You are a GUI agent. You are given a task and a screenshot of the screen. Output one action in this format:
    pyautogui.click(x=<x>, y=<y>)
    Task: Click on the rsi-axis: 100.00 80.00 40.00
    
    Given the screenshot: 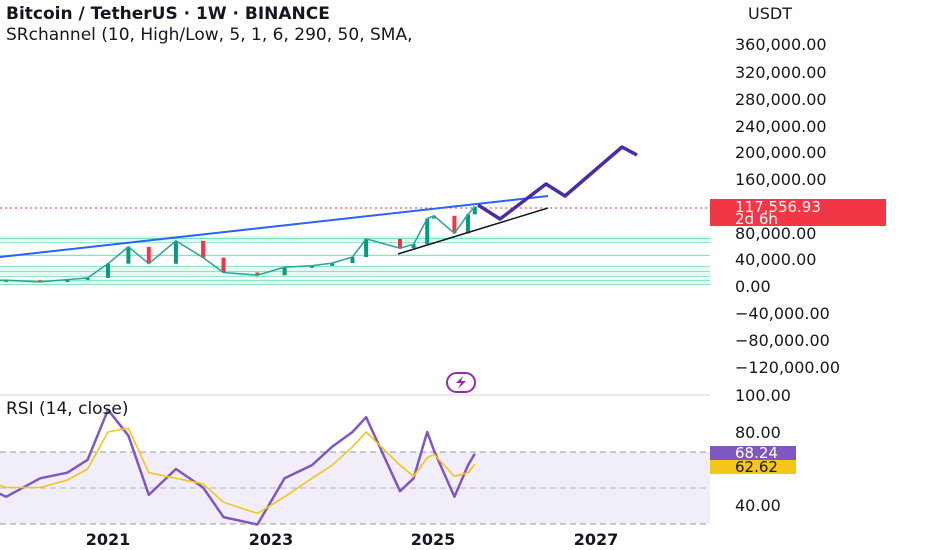 What is the action you would take?
    pyautogui.click(x=763, y=450)
    